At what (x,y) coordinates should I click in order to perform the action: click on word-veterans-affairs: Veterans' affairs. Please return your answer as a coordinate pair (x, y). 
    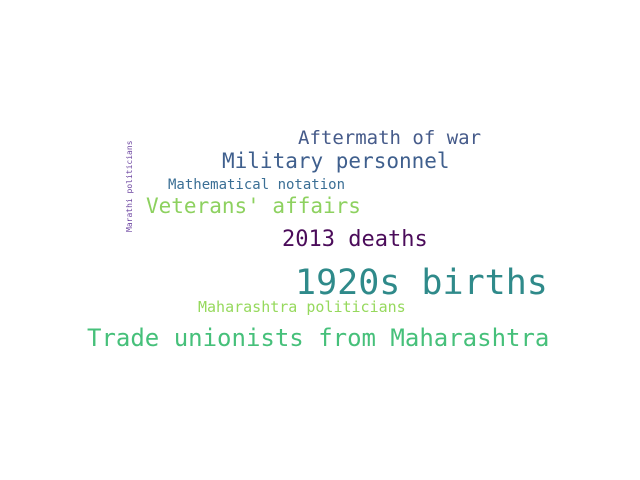
    Looking at the image, I should click on (253, 206).